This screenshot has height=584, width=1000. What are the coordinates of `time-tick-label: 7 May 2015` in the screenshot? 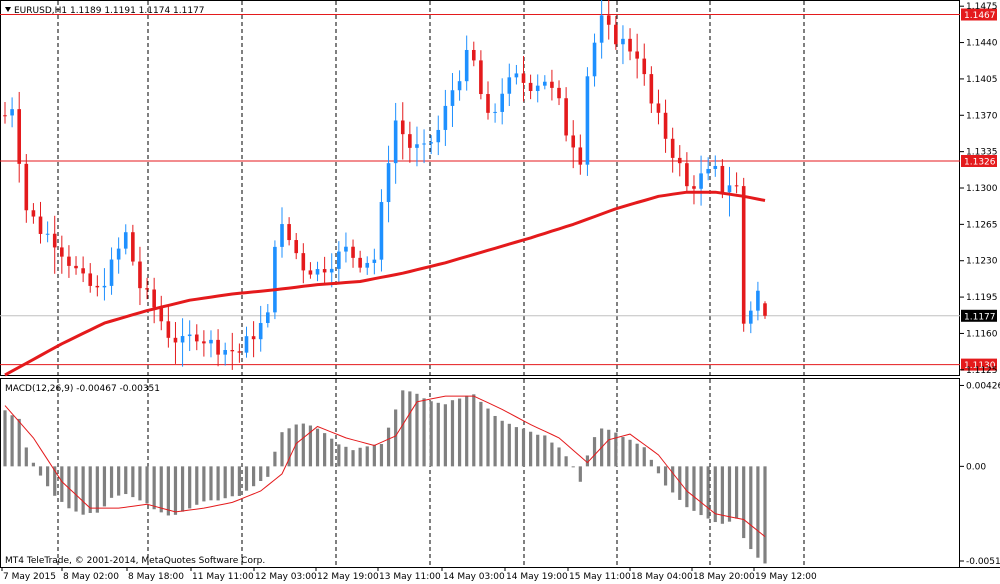 It's located at (29, 577).